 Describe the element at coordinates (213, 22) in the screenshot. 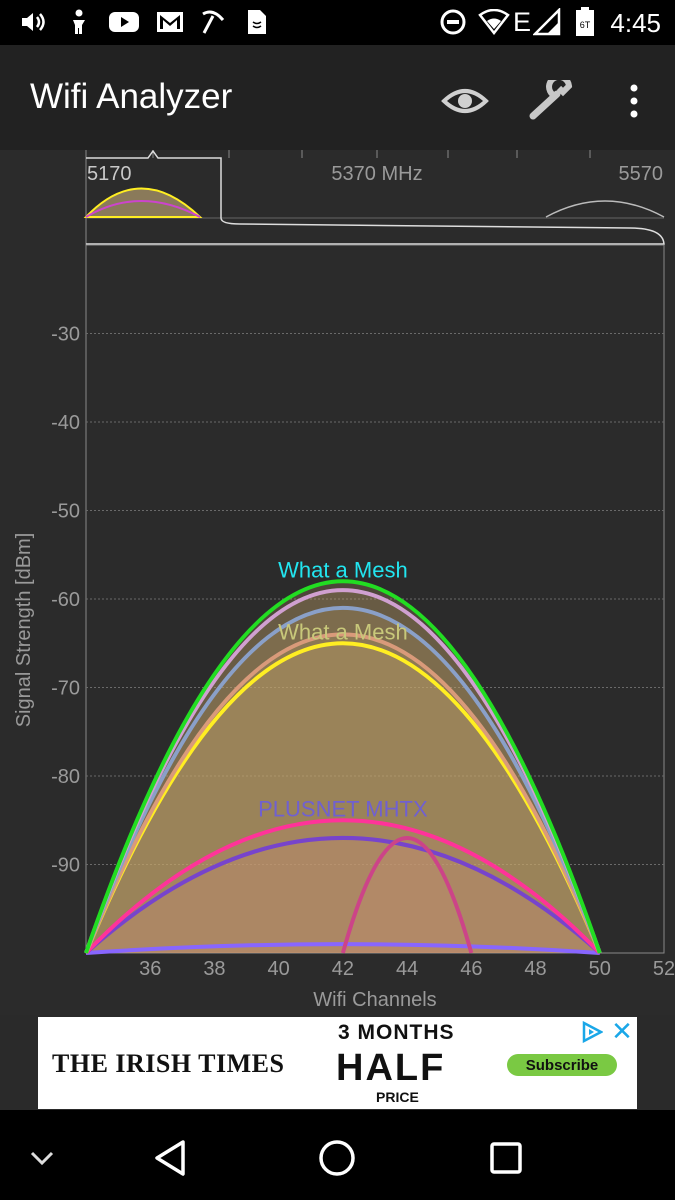

I see `pickaxe-icon` at that location.